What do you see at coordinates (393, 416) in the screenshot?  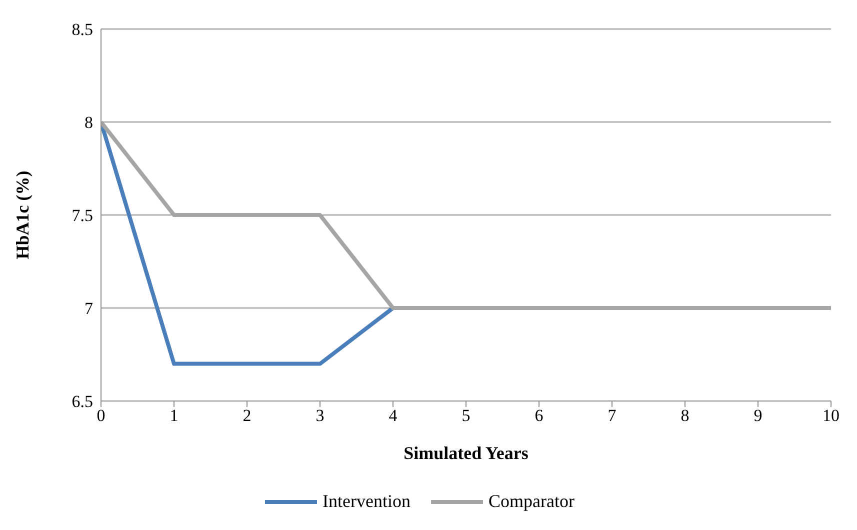 I see `x-tick-label: 4` at bounding box center [393, 416].